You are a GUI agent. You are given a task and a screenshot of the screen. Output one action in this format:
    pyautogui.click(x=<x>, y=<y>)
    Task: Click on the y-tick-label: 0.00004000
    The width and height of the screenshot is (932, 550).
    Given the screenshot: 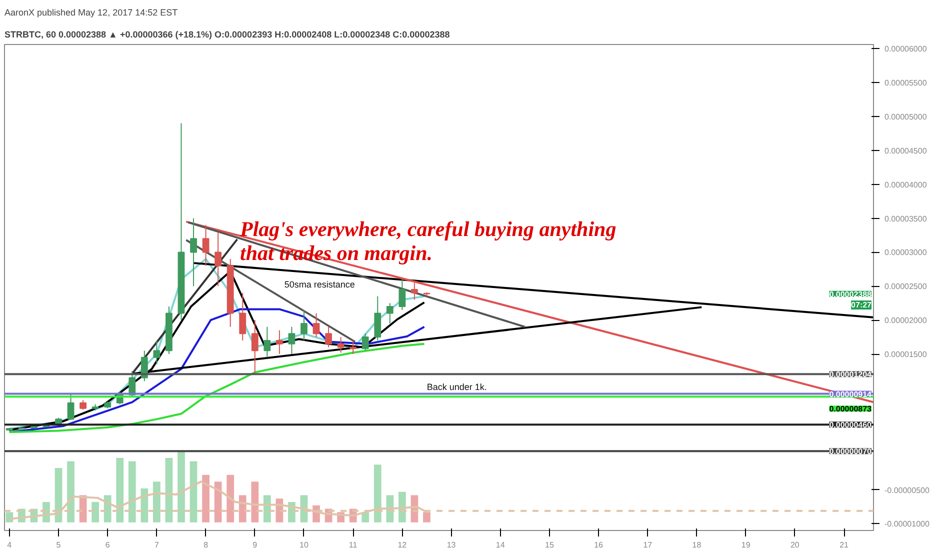 What is the action you would take?
    pyautogui.click(x=906, y=185)
    